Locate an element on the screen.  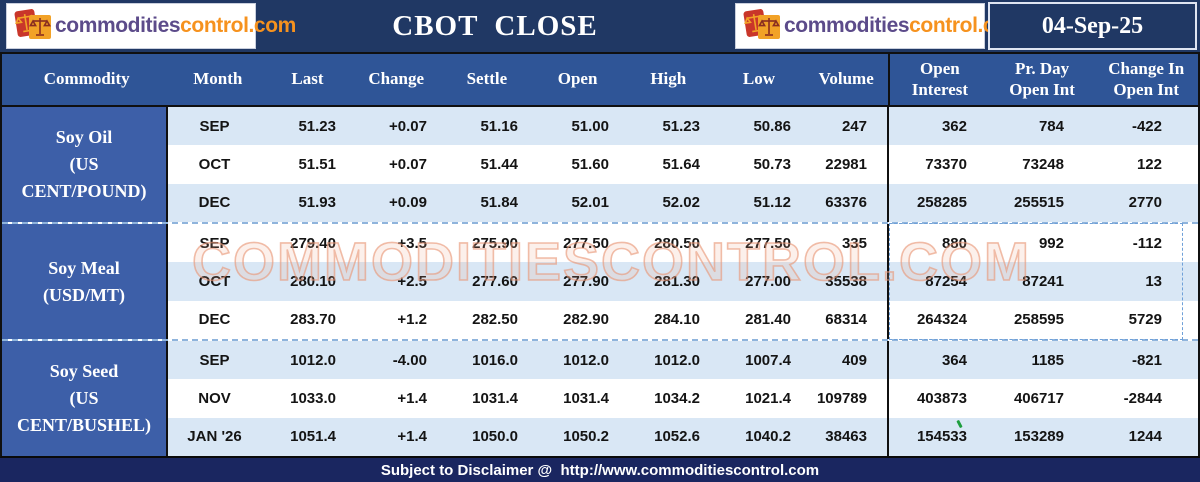
cell-settle: 282.50 is located at coordinates (495, 320).